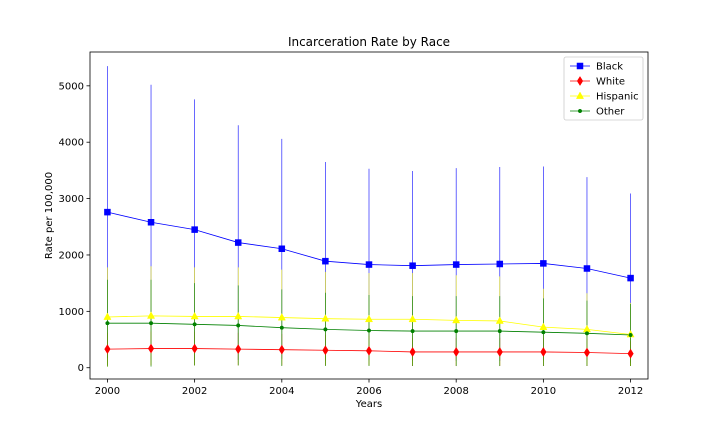  What do you see at coordinates (610, 112) in the screenshot?
I see `legend-other-label: Other` at bounding box center [610, 112].